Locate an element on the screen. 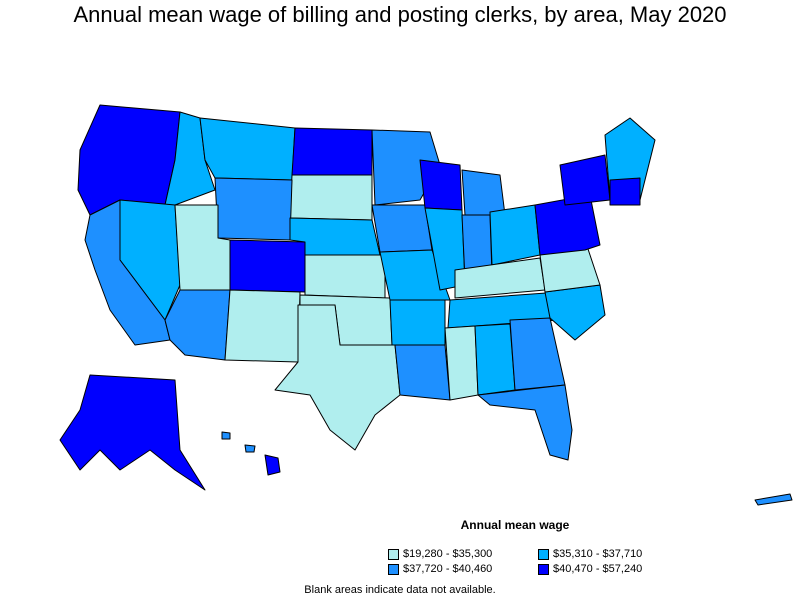  region-arkansas is located at coordinates (417, 322).